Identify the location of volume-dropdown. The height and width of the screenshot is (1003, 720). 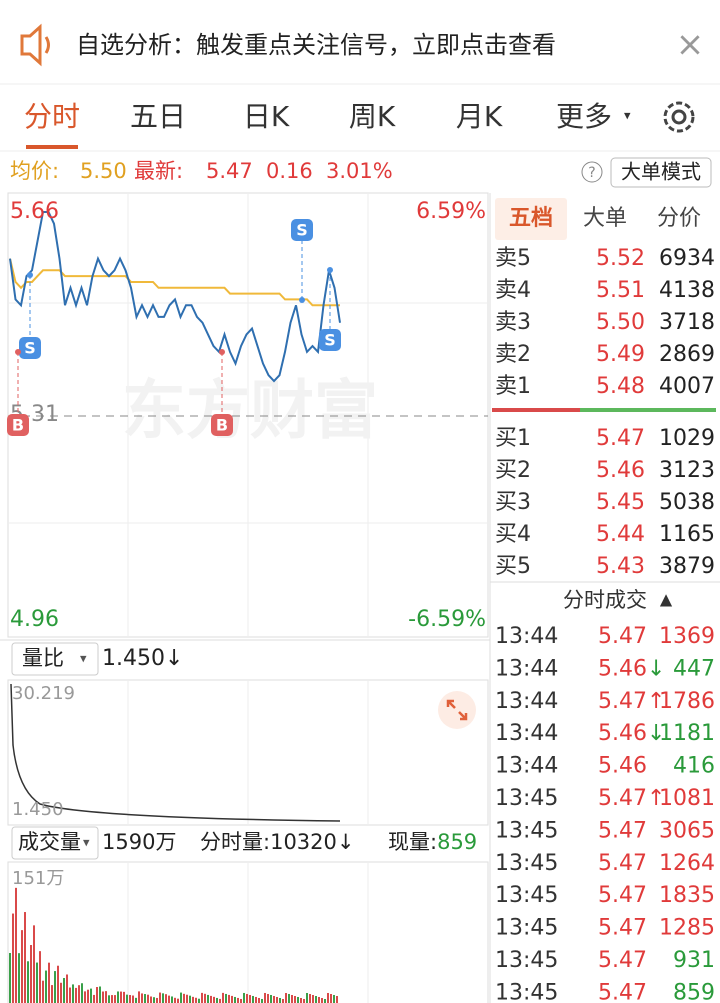
(55, 843).